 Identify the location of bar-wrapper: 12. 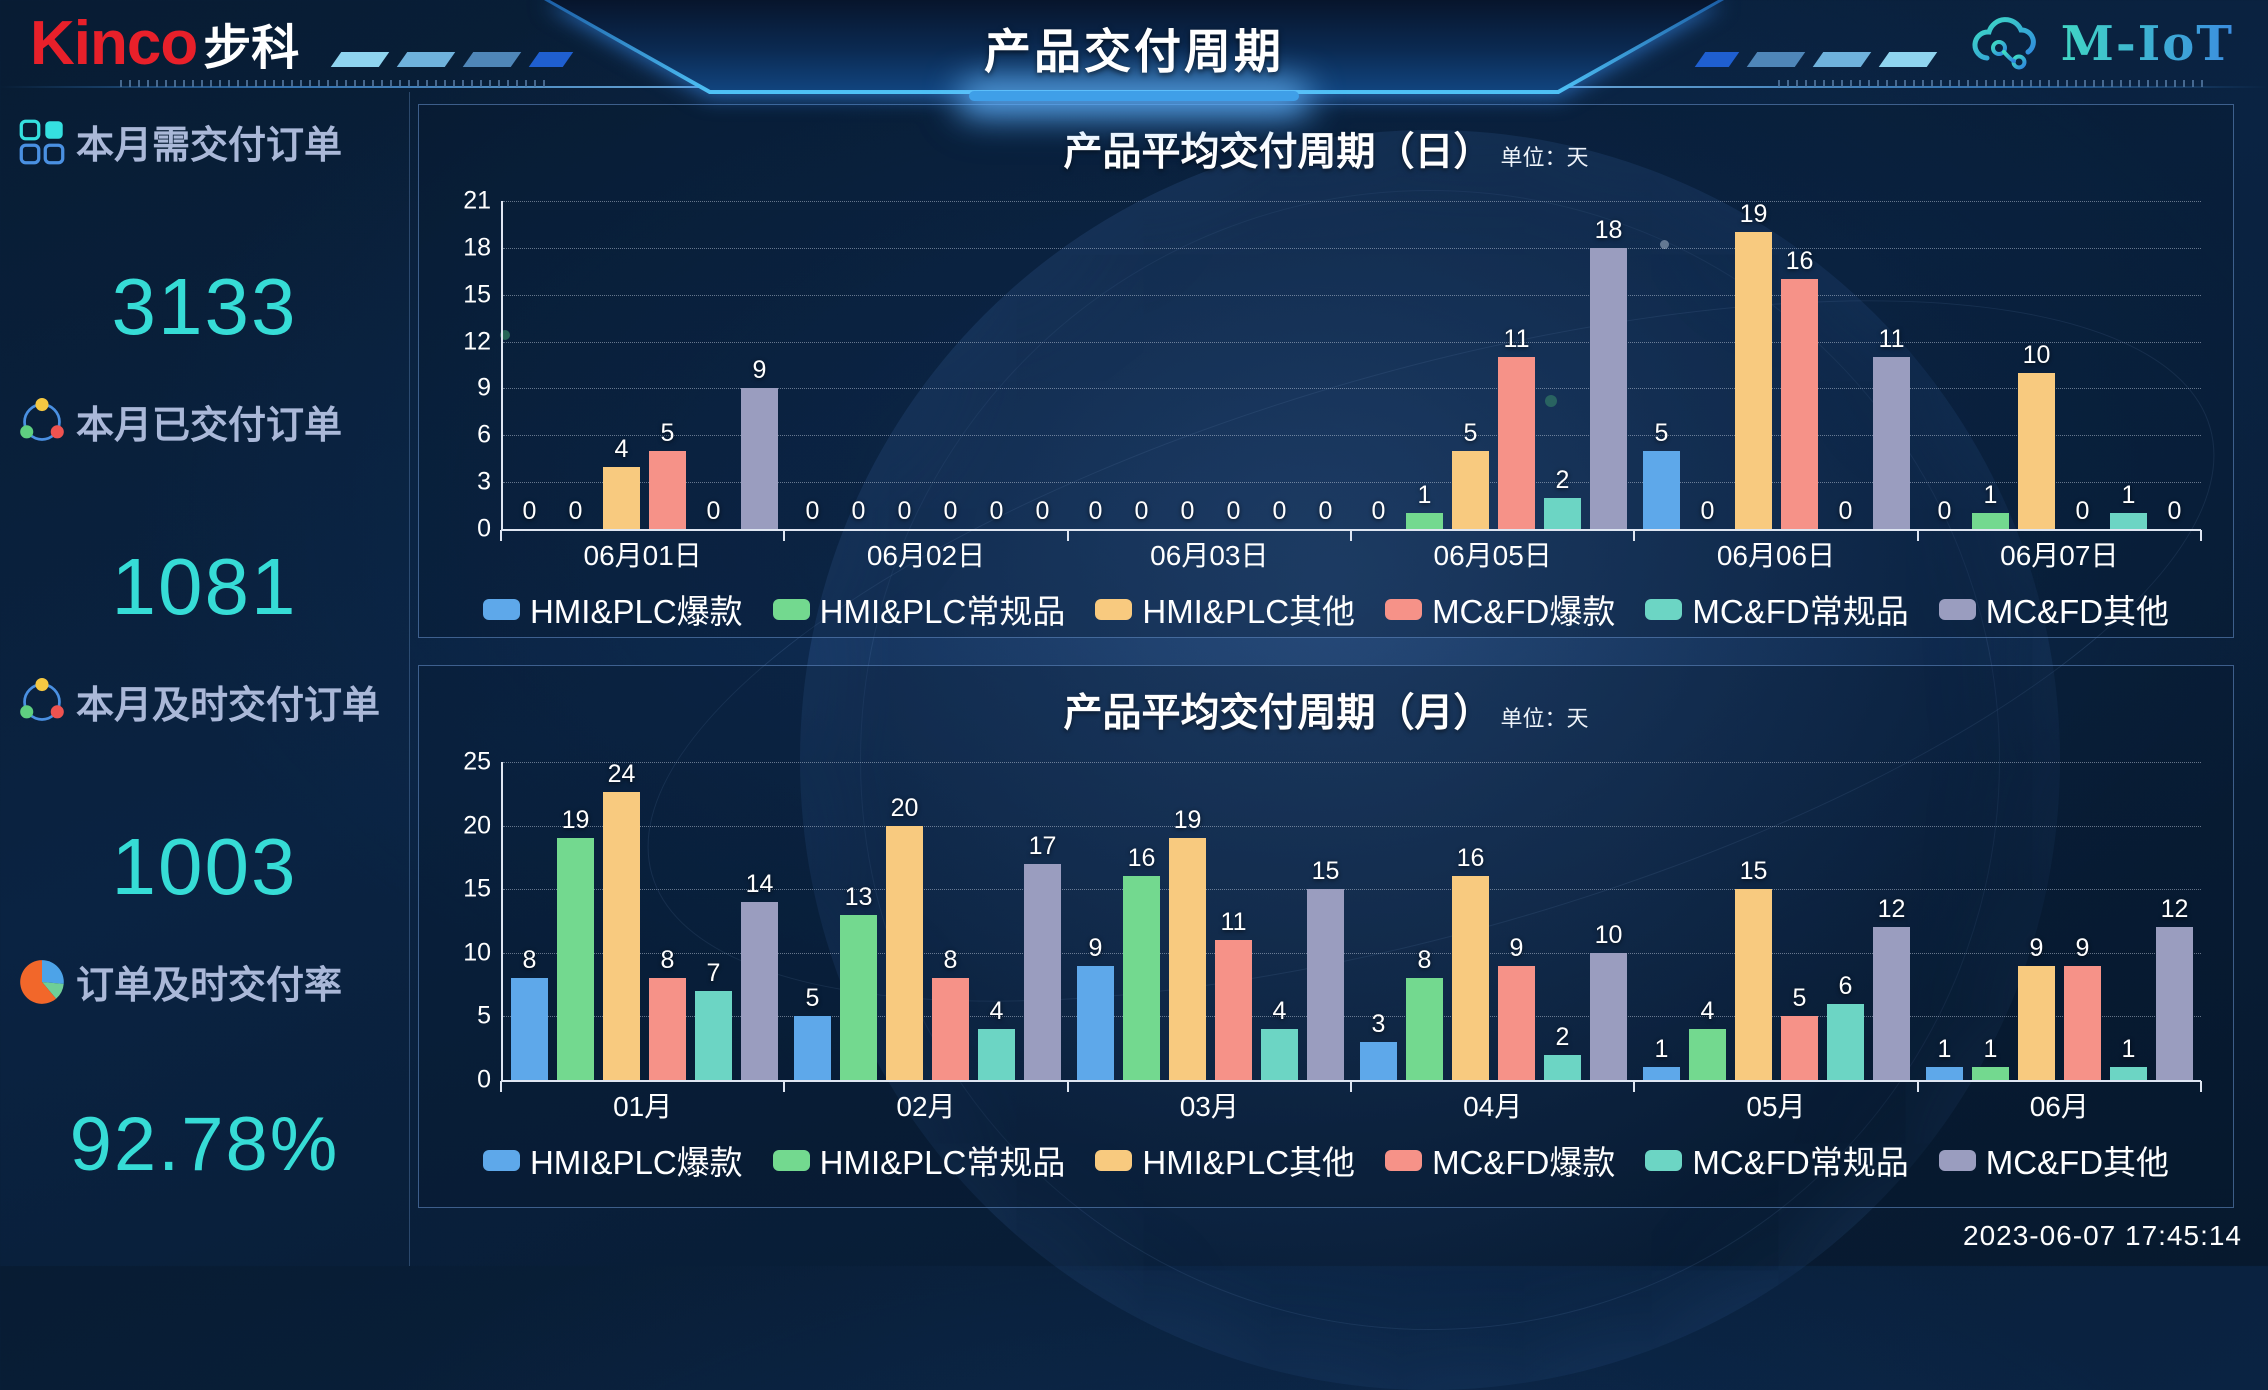
(2174, 921).